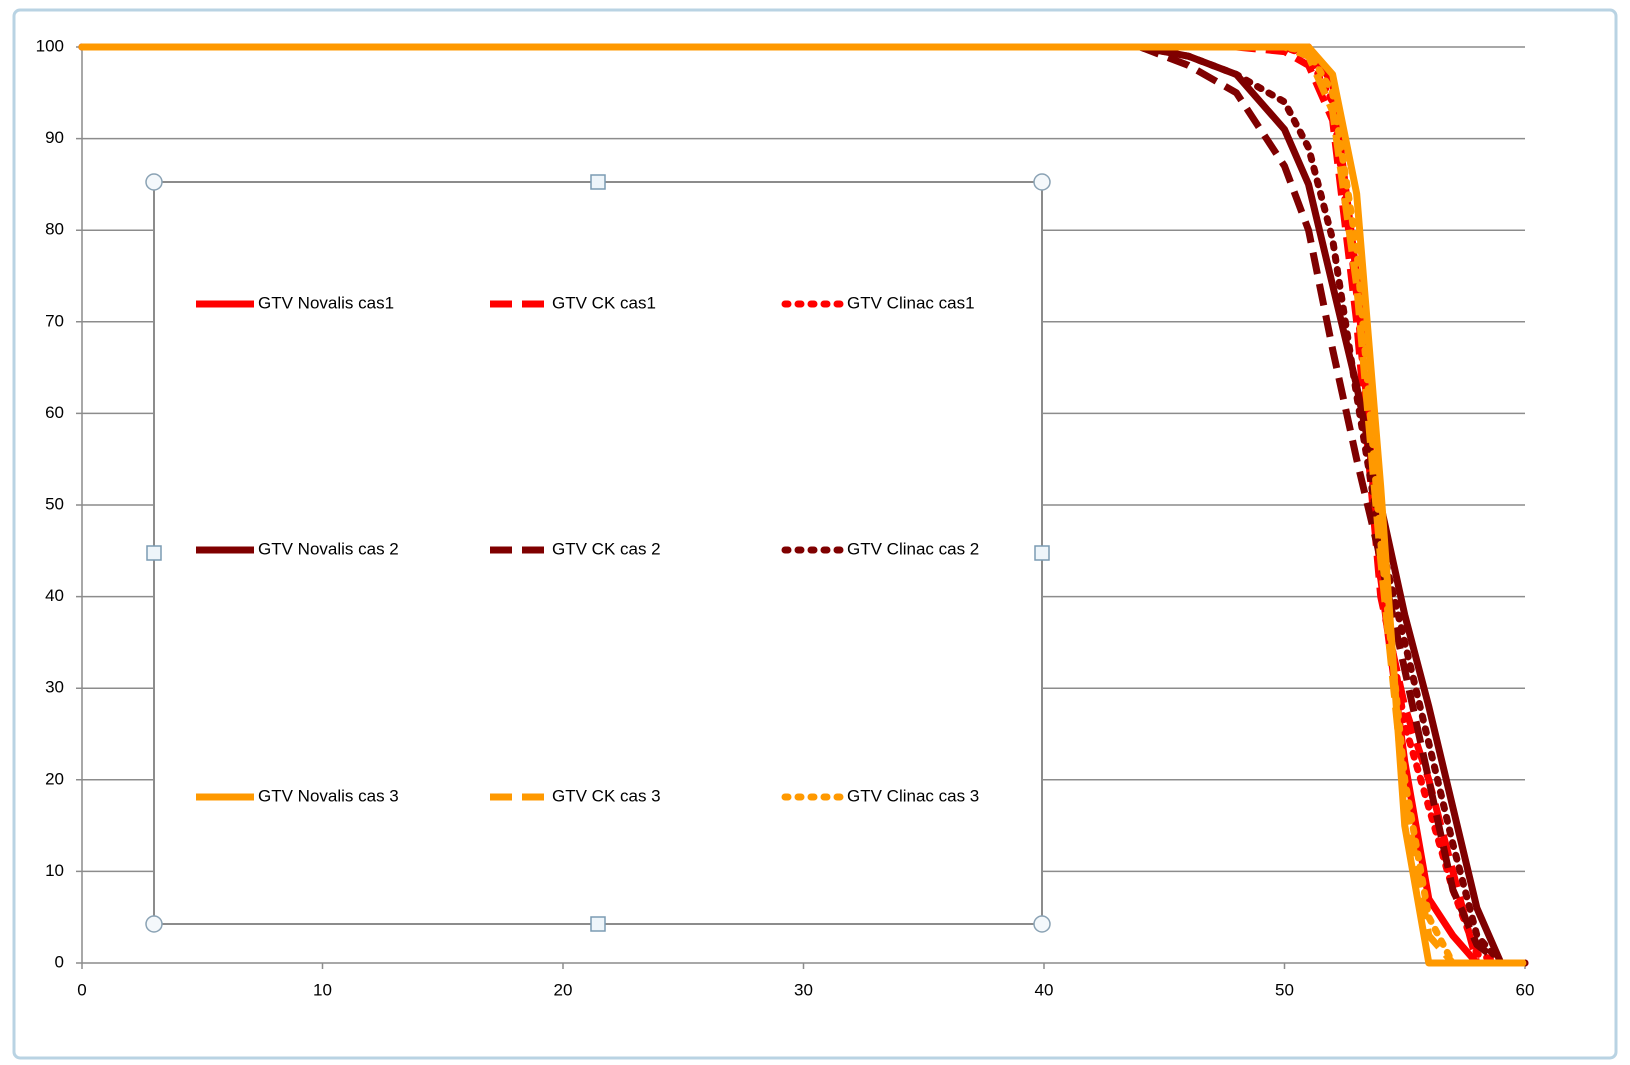 The height and width of the screenshot is (1065, 1630). Describe the element at coordinates (54, 320) in the screenshot. I see `y-tick-label: 70` at that location.